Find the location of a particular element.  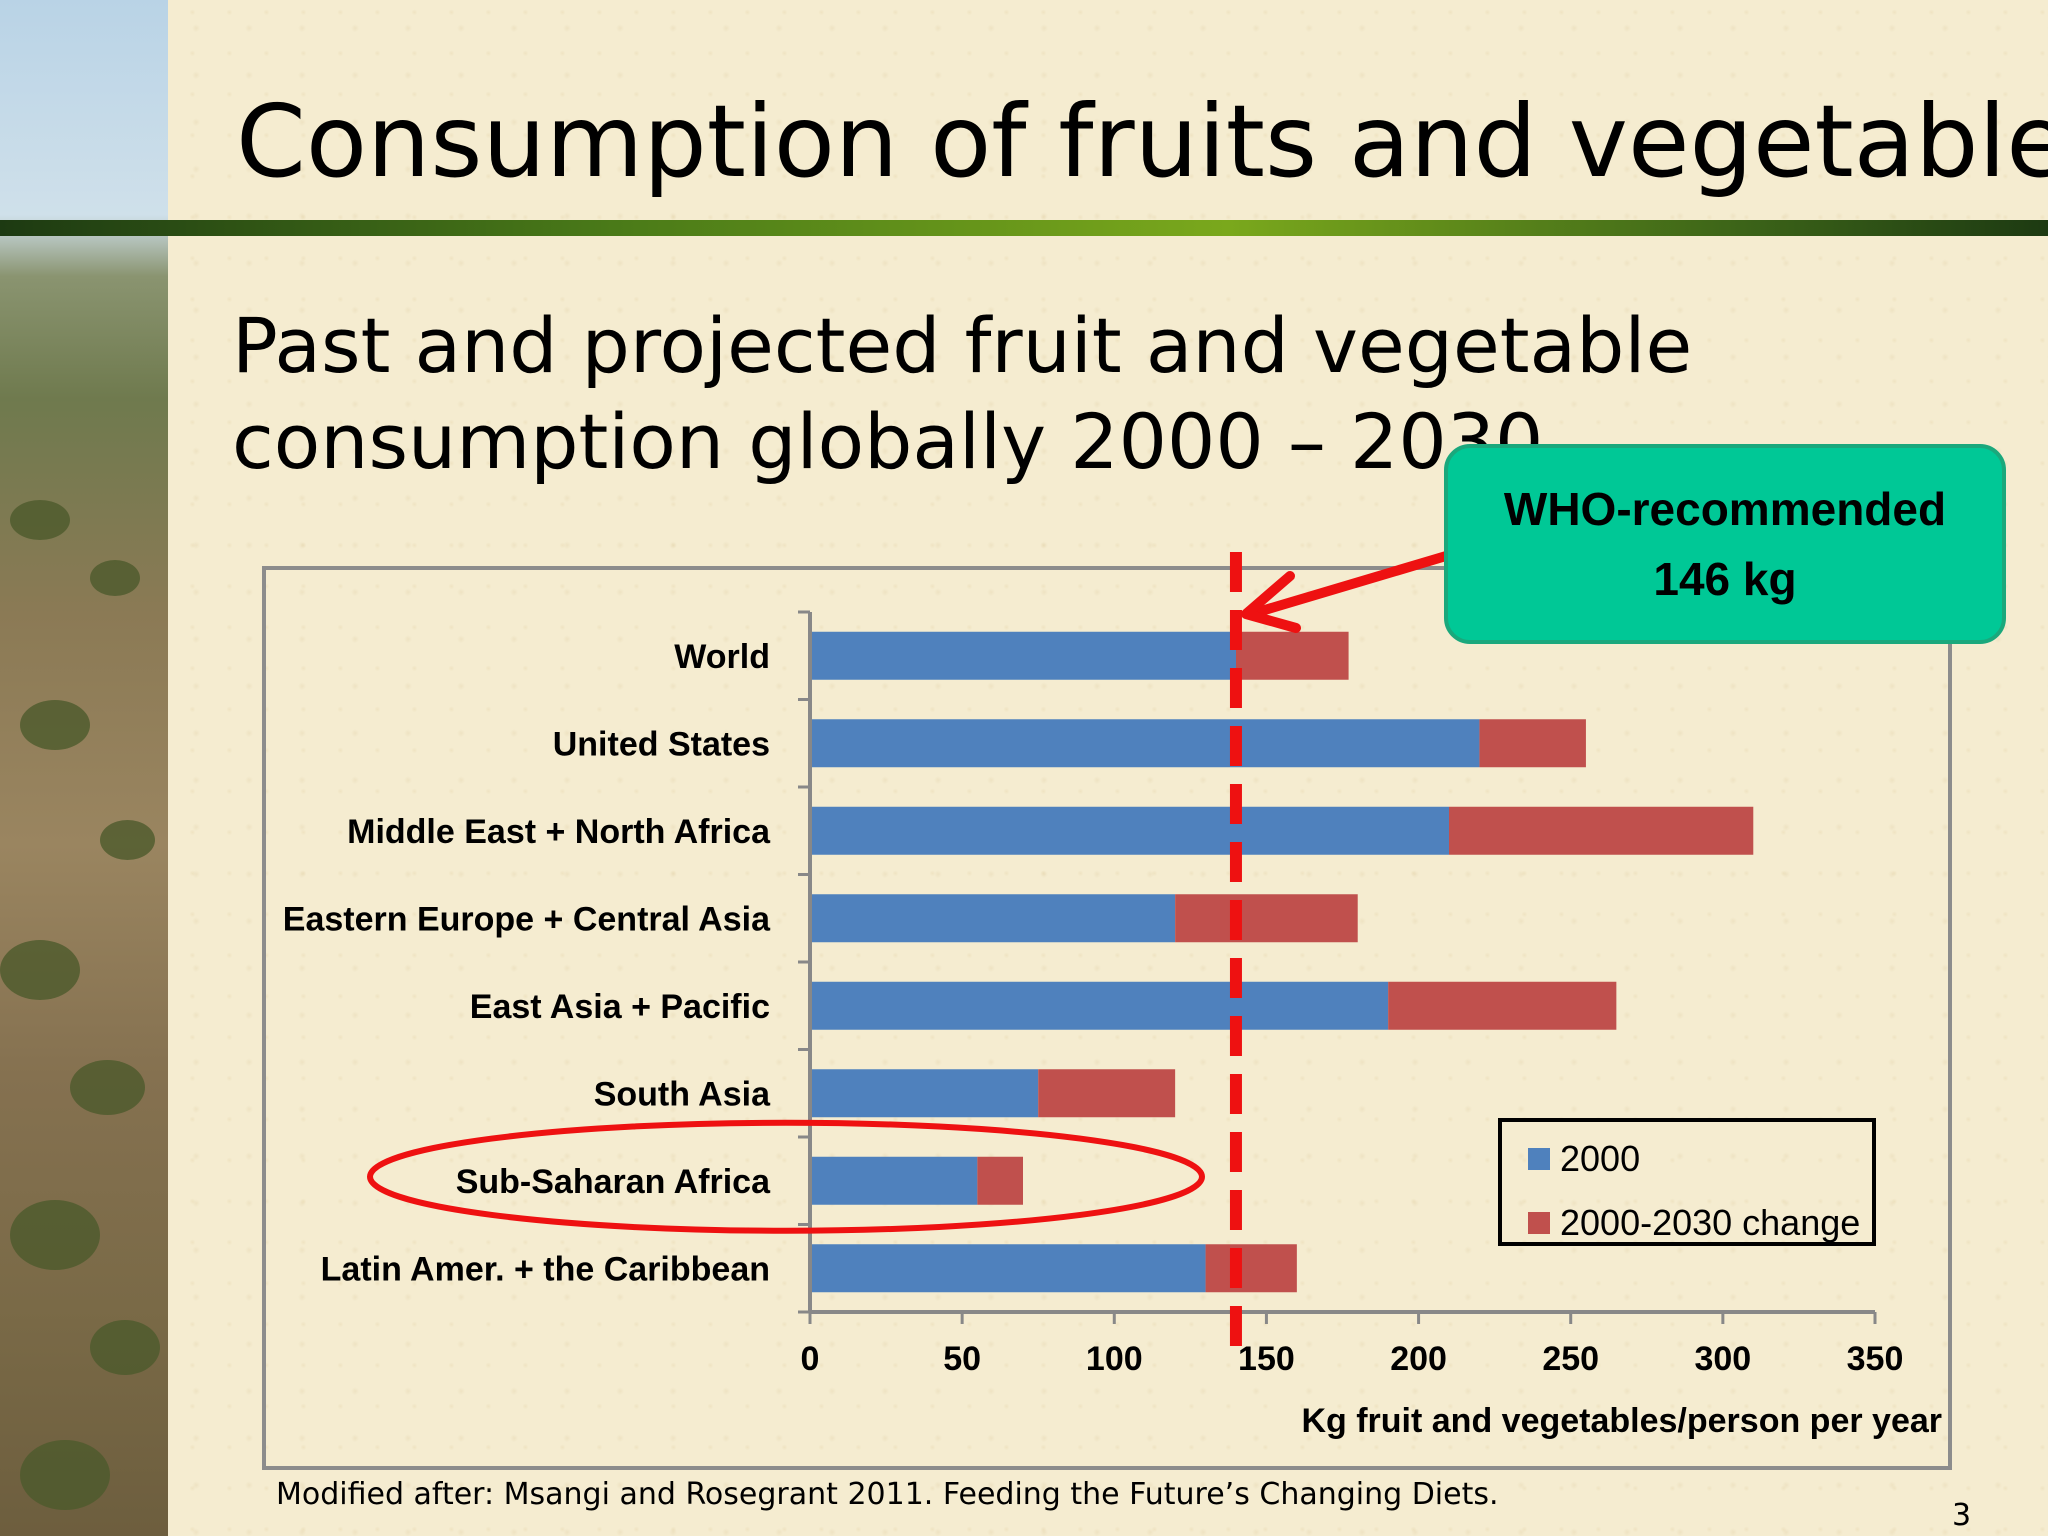

slide-number: 3 is located at coordinates (1962, 1515).